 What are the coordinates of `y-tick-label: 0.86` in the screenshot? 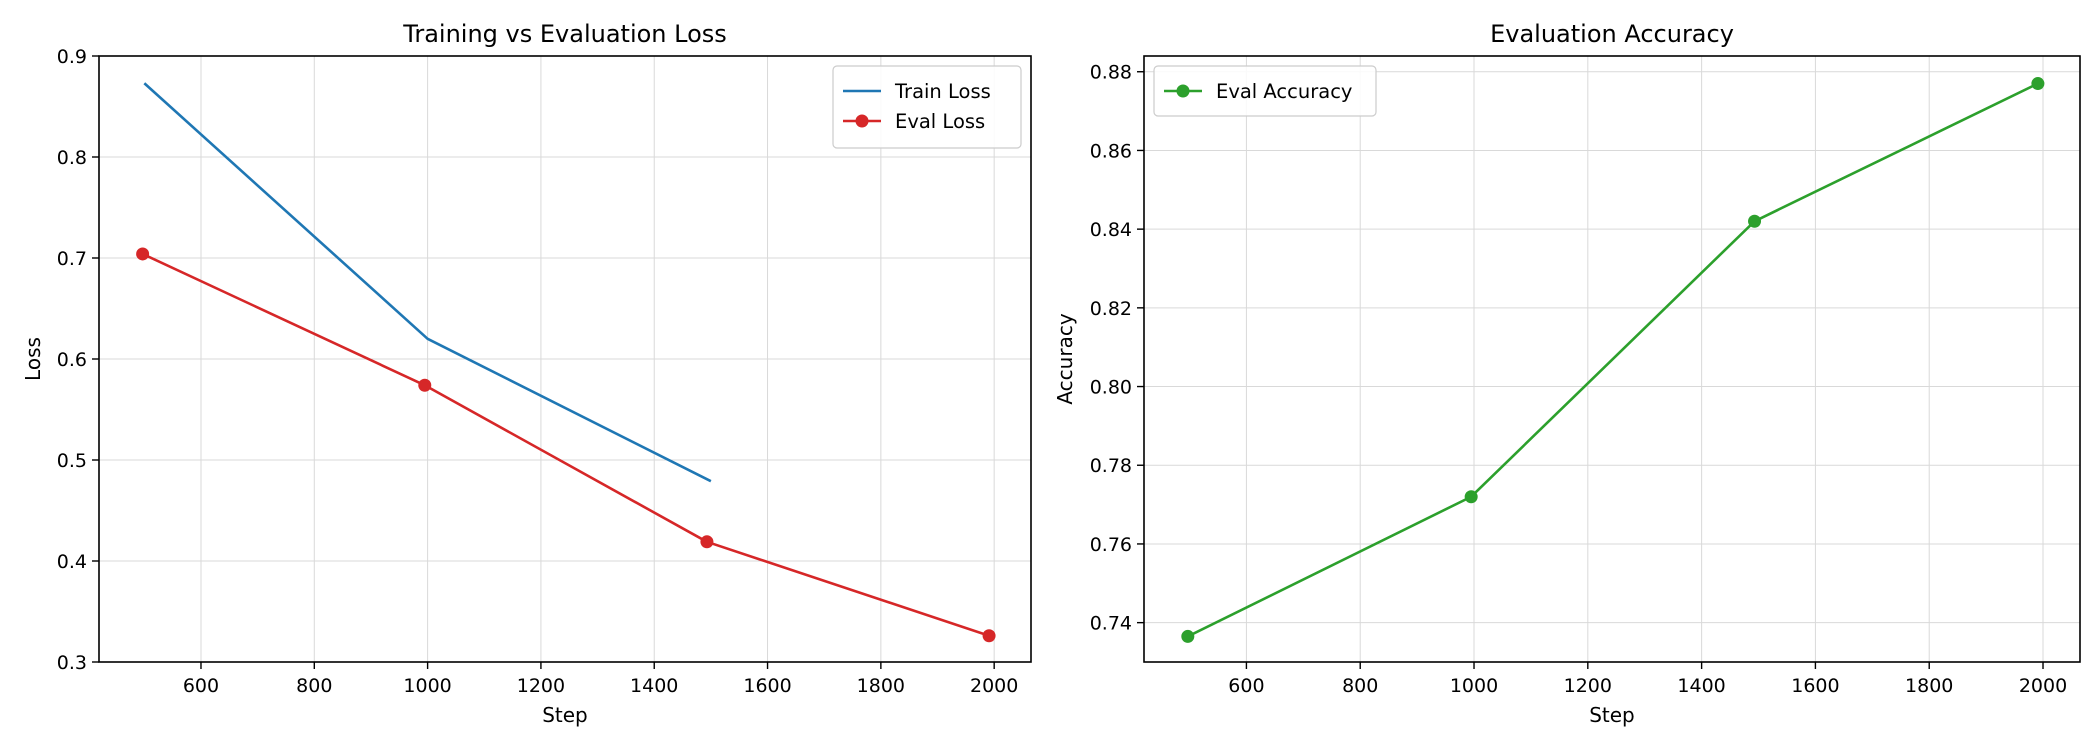 It's located at (1111, 151).